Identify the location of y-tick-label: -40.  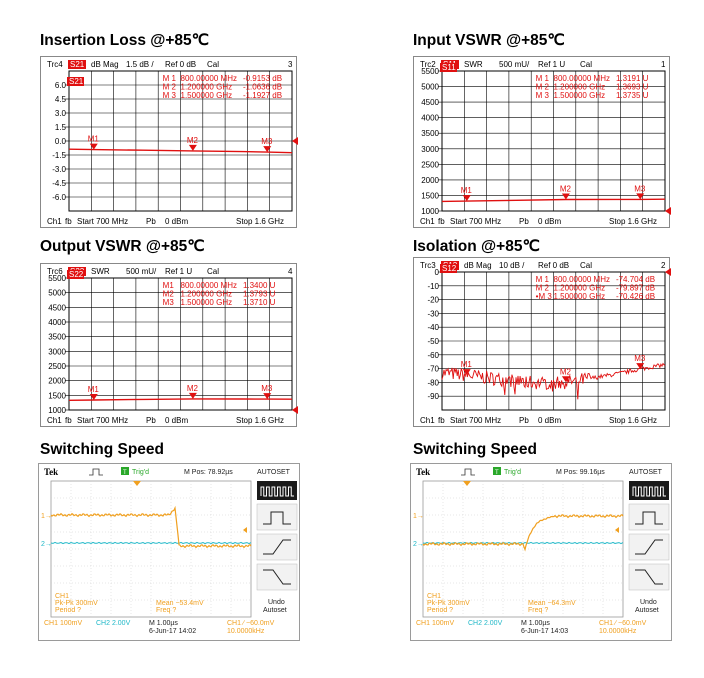
(433, 327).